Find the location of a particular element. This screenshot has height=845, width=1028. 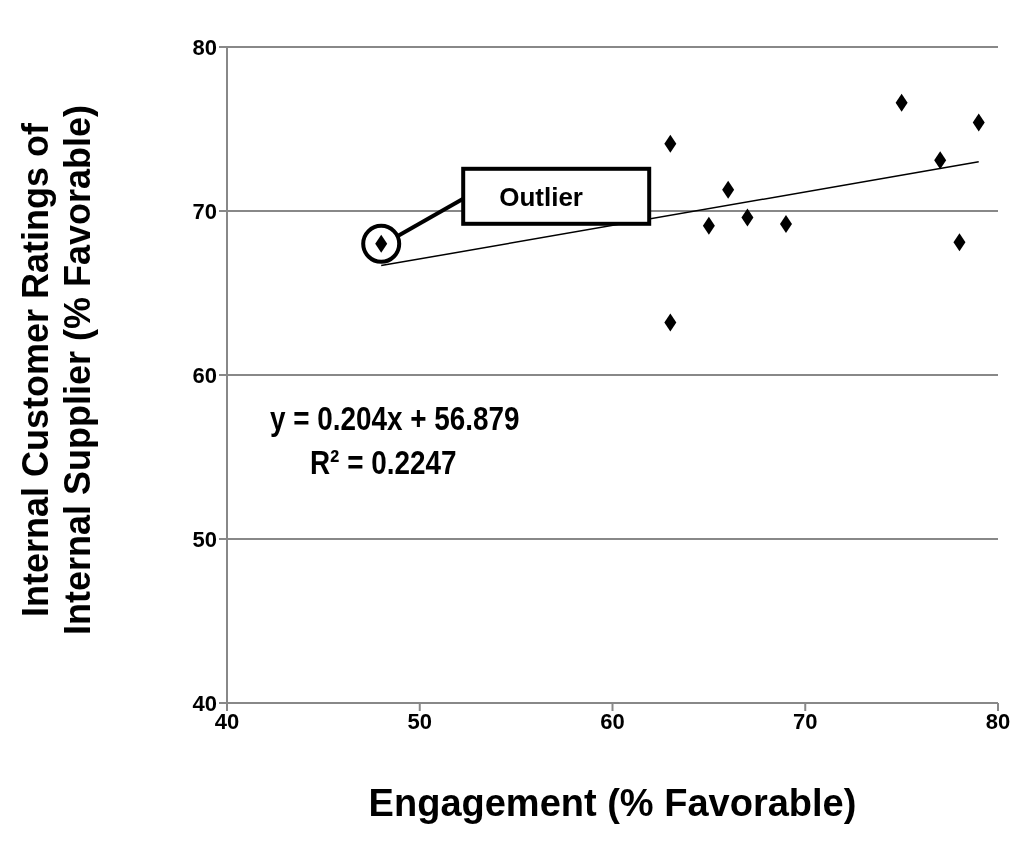

y-tick-label: 50 is located at coordinates (204, 539).